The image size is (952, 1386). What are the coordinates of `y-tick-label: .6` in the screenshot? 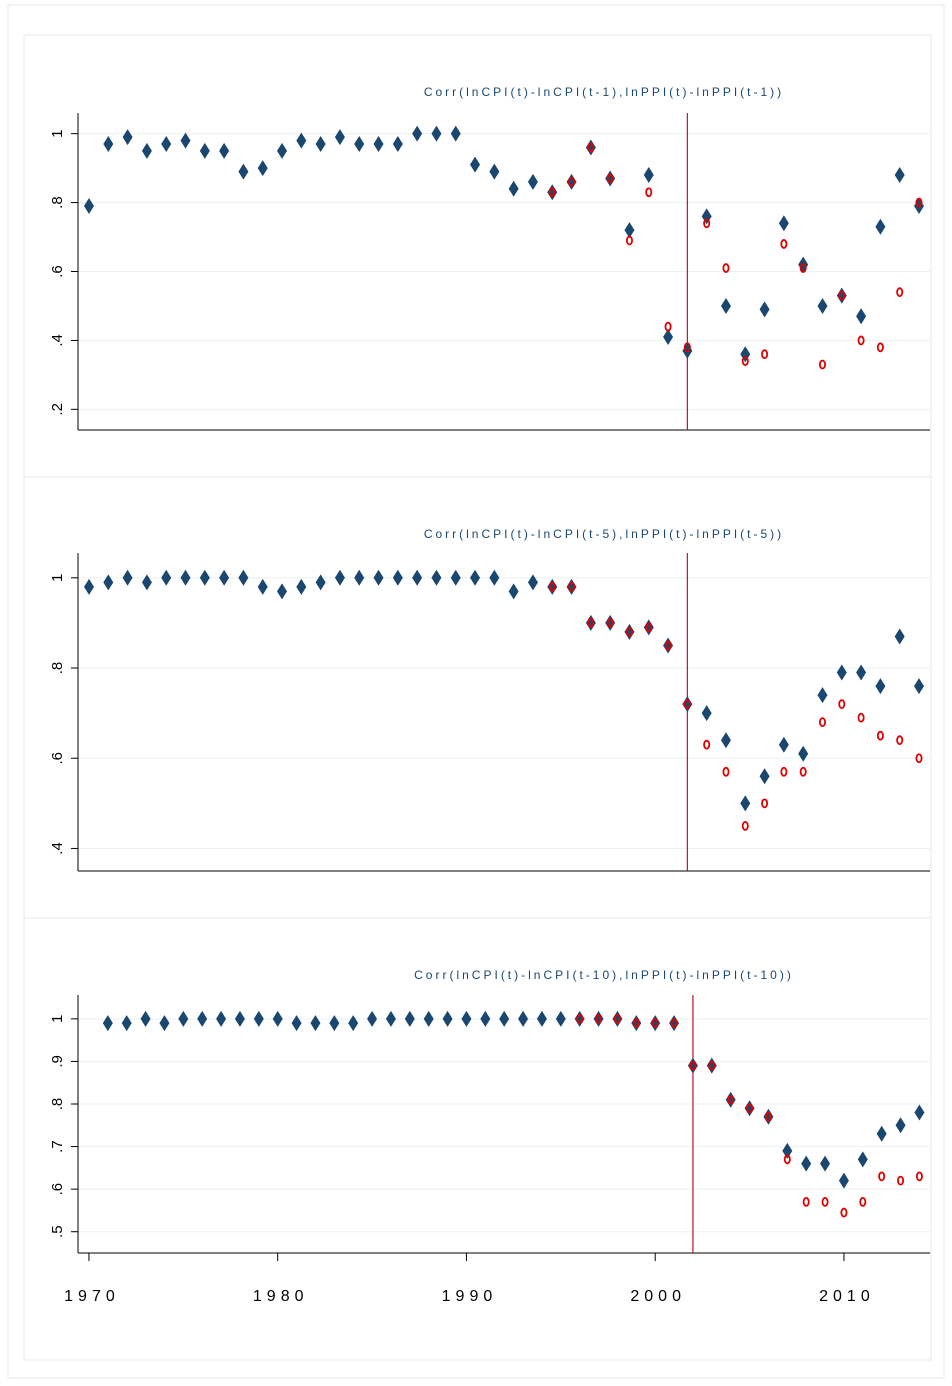 It's located at (57, 271).